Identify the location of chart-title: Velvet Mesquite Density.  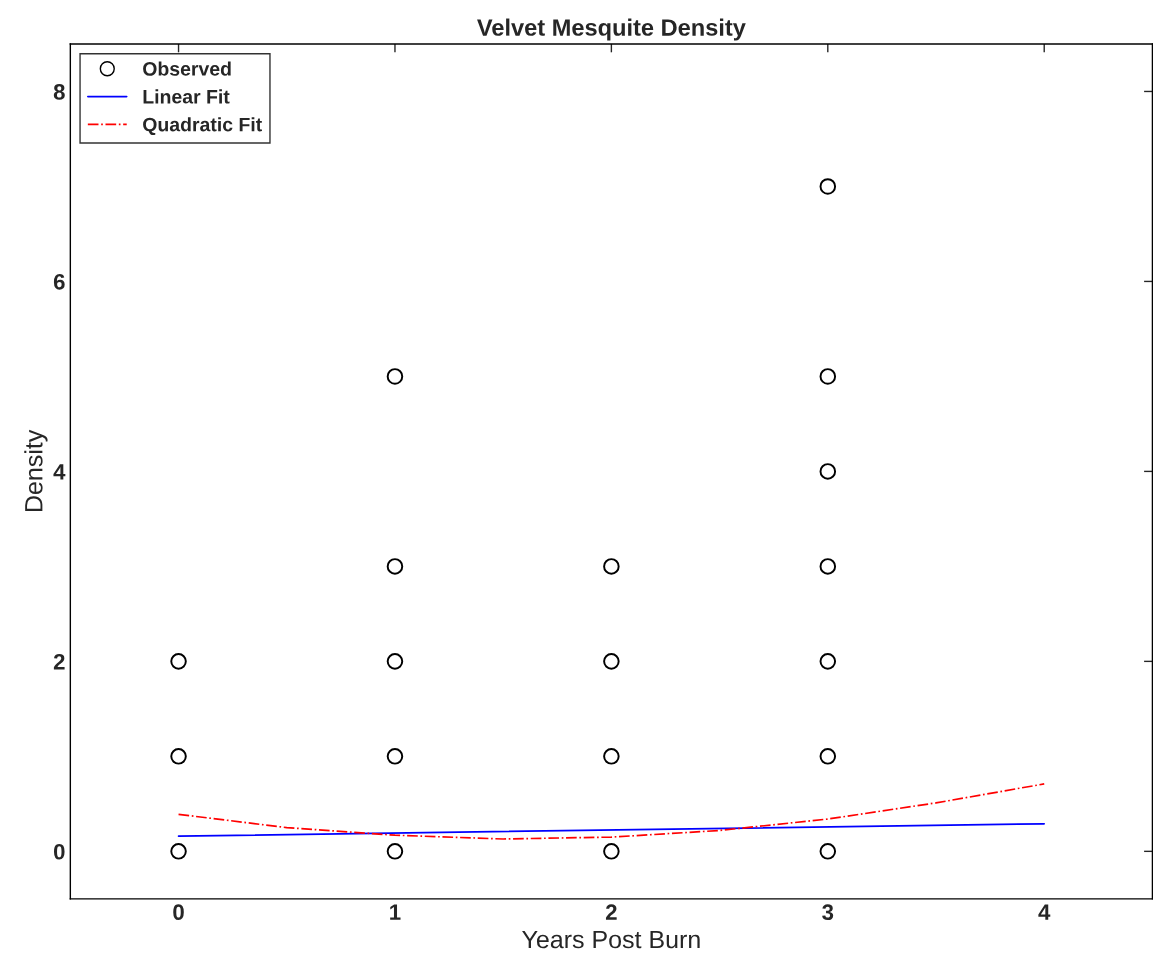
(611, 29).